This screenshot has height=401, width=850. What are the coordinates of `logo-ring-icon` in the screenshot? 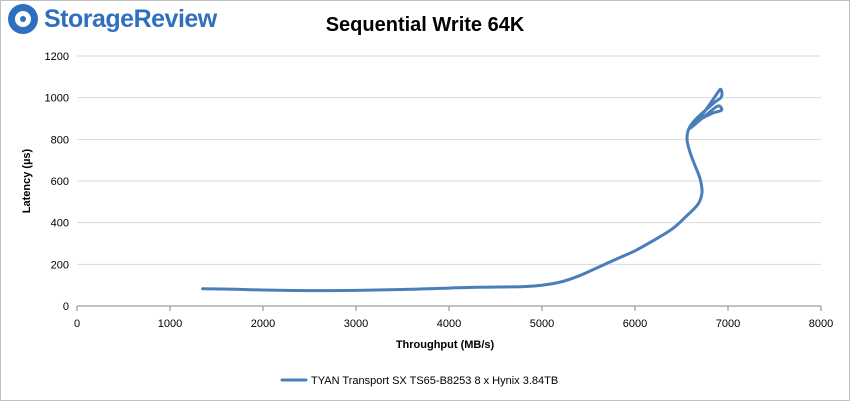 It's located at (23, 19).